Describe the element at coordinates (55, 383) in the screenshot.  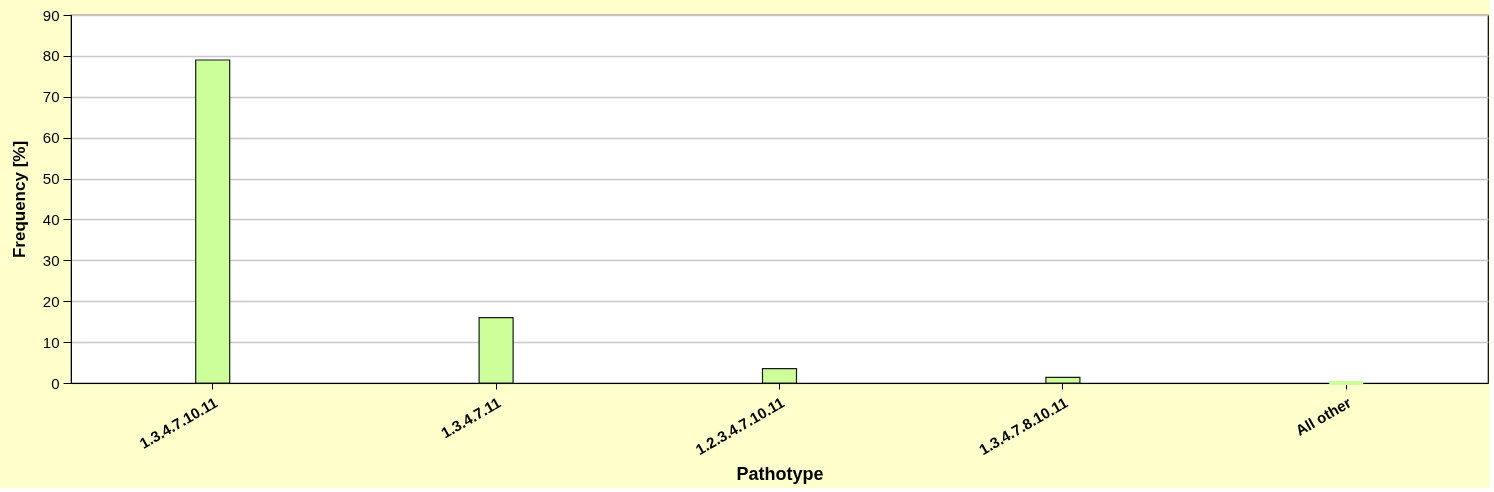
I see `y-tick-label: 0` at that location.